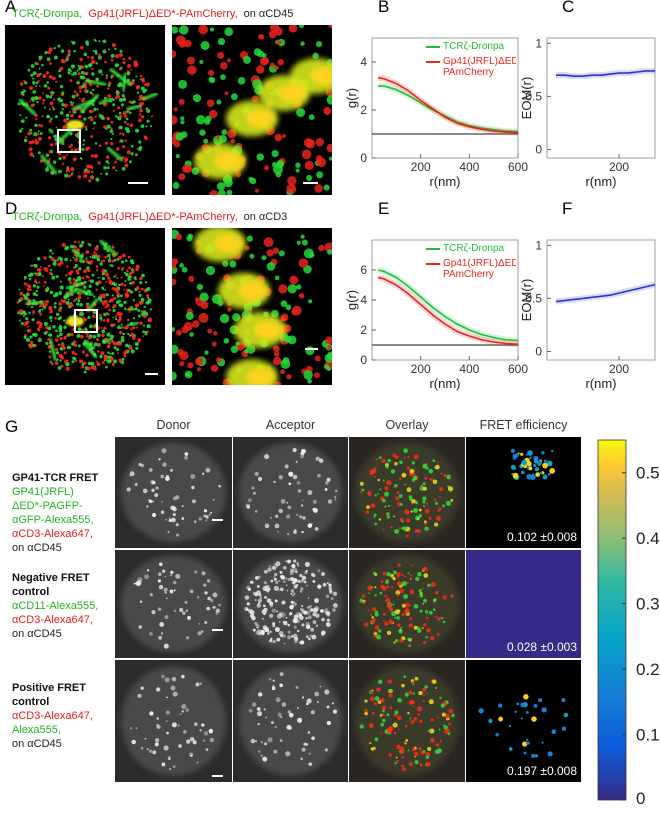  I want to click on row-label: αCD3-Alexa647,, so click(52, 620).